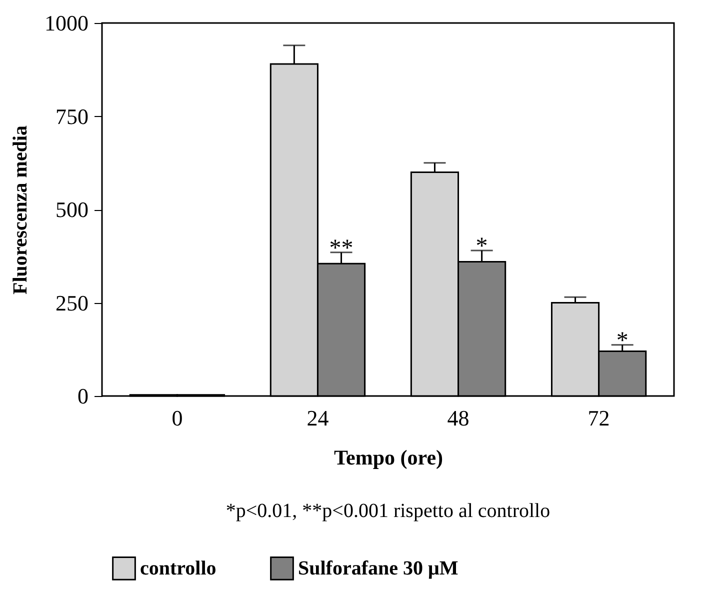 The width and height of the screenshot is (720, 611). What do you see at coordinates (177, 418) in the screenshot?
I see `x-tick-label: 0` at bounding box center [177, 418].